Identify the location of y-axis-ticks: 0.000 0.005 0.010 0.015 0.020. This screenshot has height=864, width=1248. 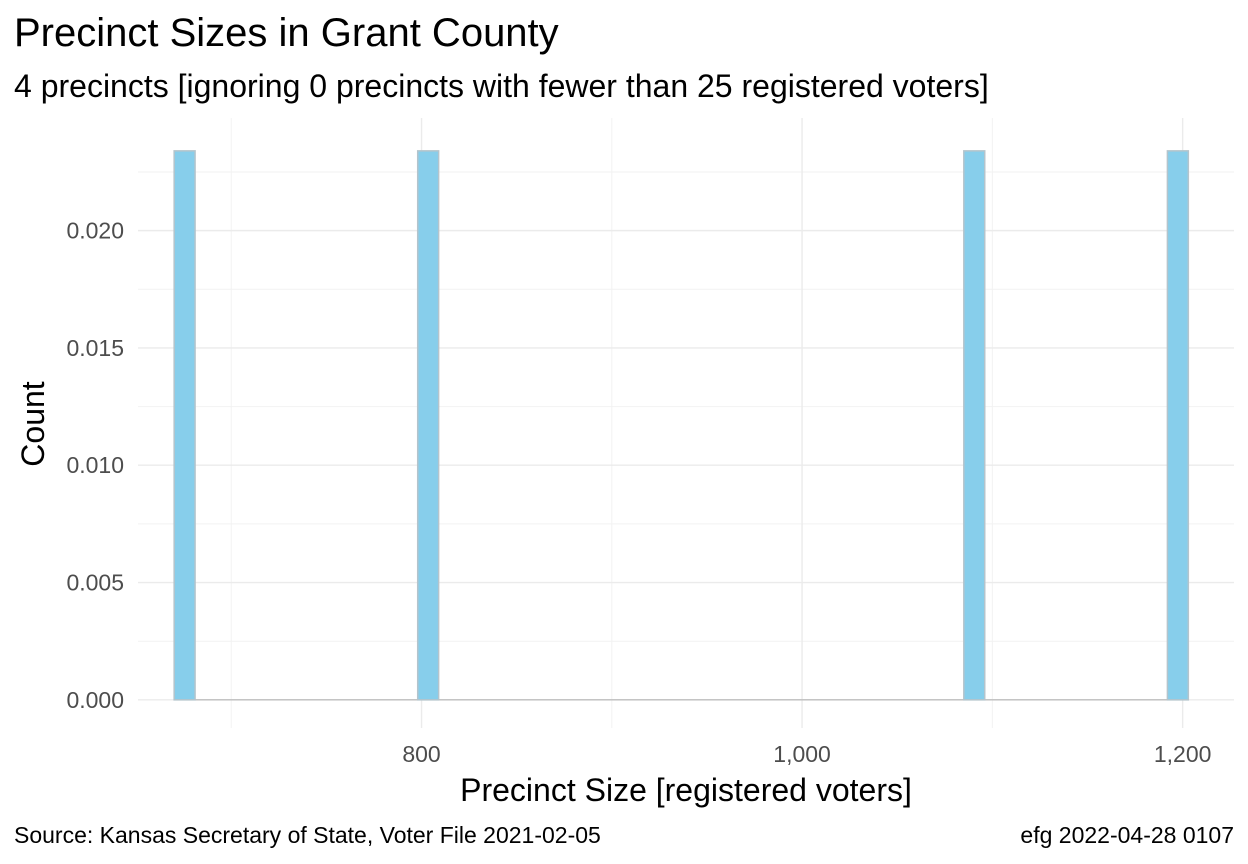
(95, 465).